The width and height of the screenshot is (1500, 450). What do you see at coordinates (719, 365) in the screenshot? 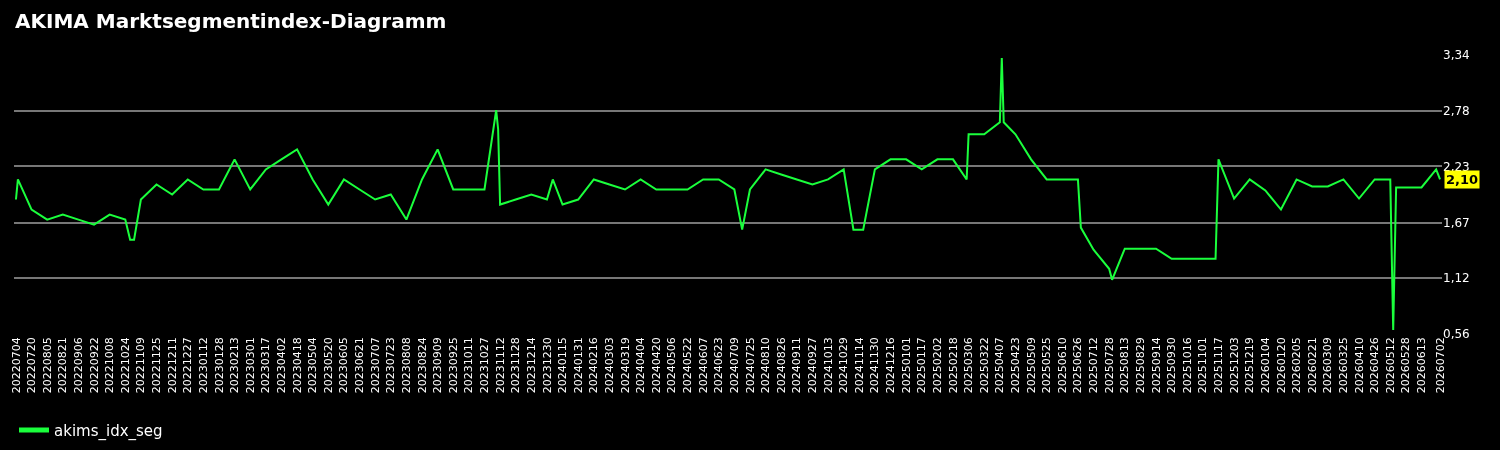
I see `x-tick-label: 20240623` at bounding box center [719, 365].